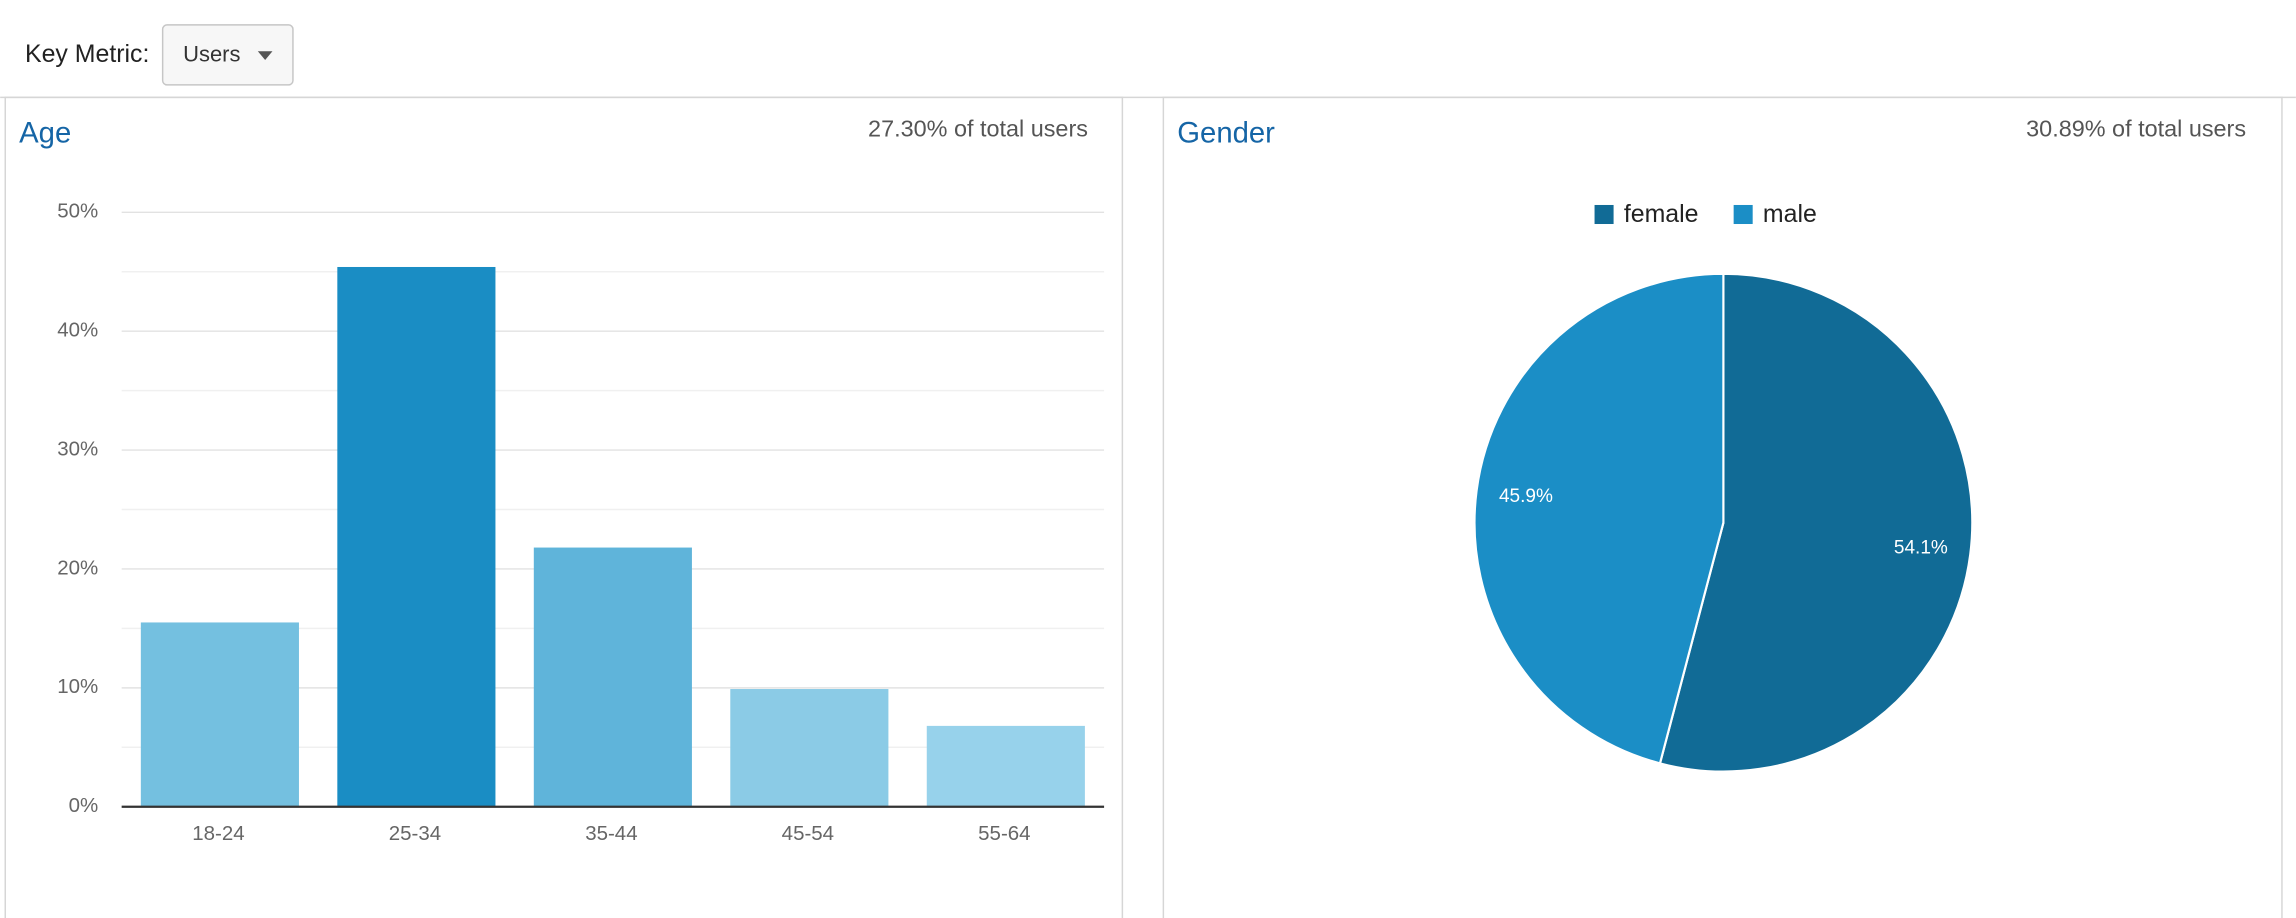 The image size is (2296, 918). Describe the element at coordinates (77, 686) in the screenshot. I see `y-tick-label: 10%` at that location.